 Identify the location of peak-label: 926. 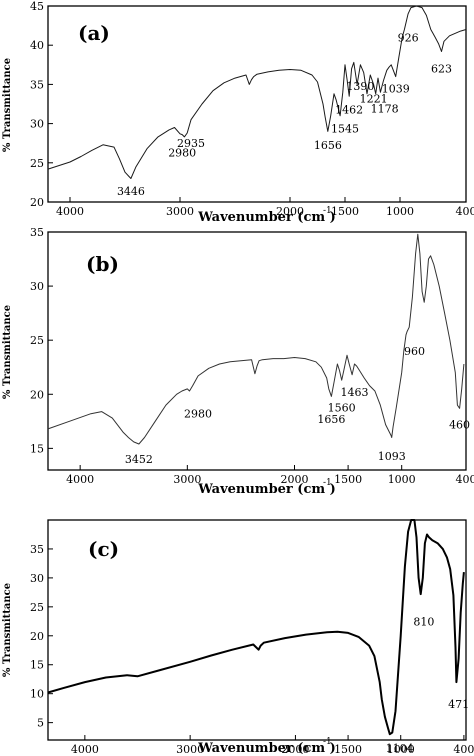
(408, 37).